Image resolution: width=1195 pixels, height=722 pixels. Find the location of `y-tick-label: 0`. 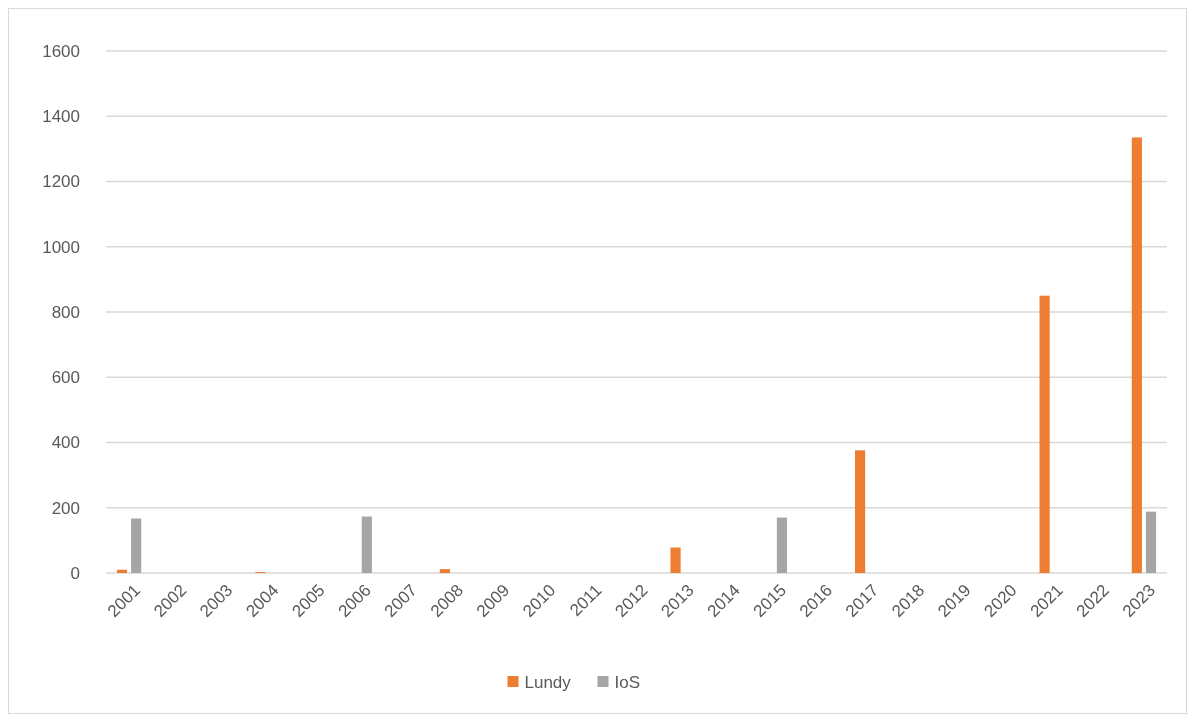

y-tick-label: 0 is located at coordinates (75, 573).